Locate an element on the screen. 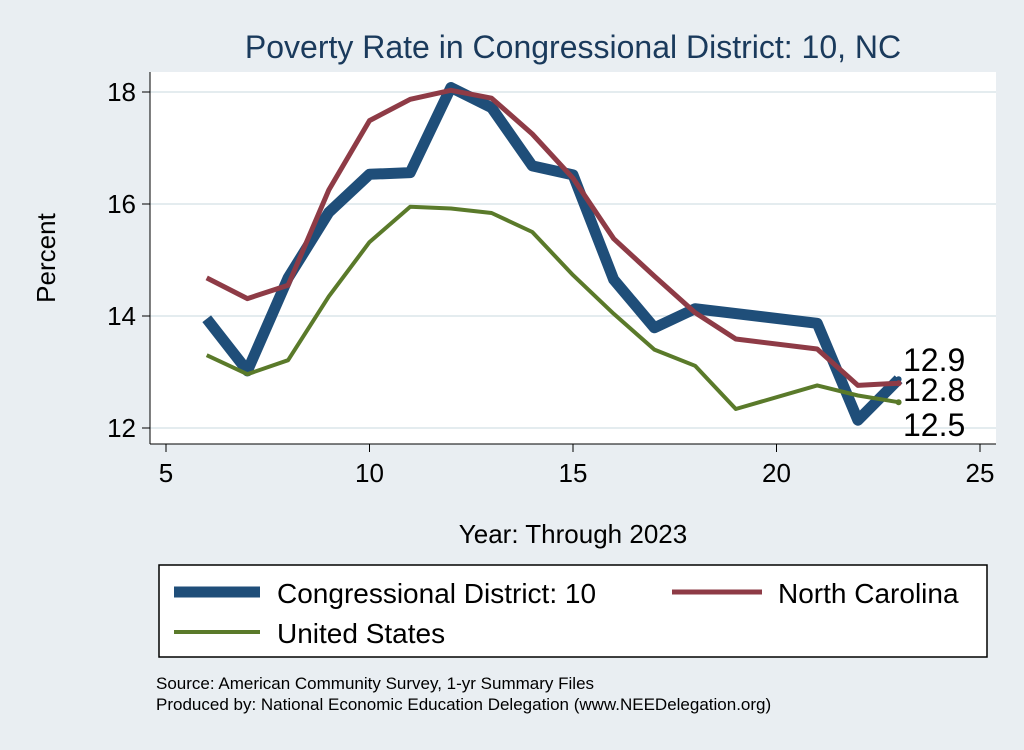  x-tick-label: 10 is located at coordinates (369, 473).